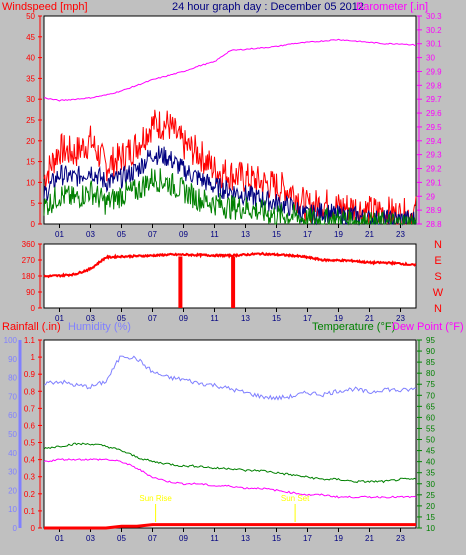 The image size is (466, 555). Describe the element at coordinates (29, 244) in the screenshot. I see `direction-y-tick-label: 360` at that location.